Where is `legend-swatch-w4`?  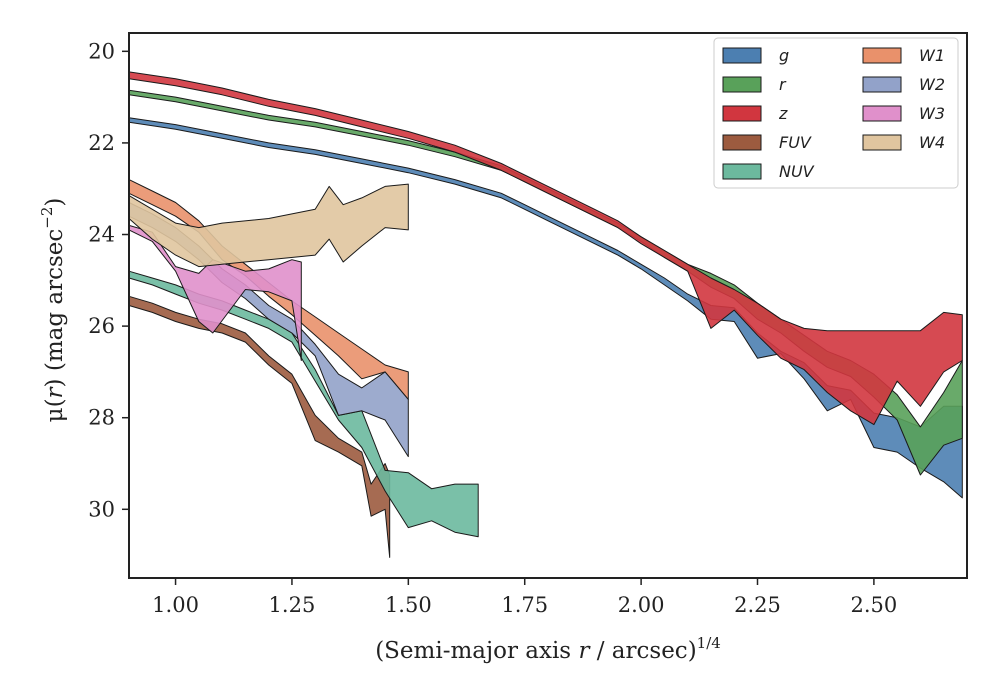
legend-swatch-w4 is located at coordinates (882, 142).